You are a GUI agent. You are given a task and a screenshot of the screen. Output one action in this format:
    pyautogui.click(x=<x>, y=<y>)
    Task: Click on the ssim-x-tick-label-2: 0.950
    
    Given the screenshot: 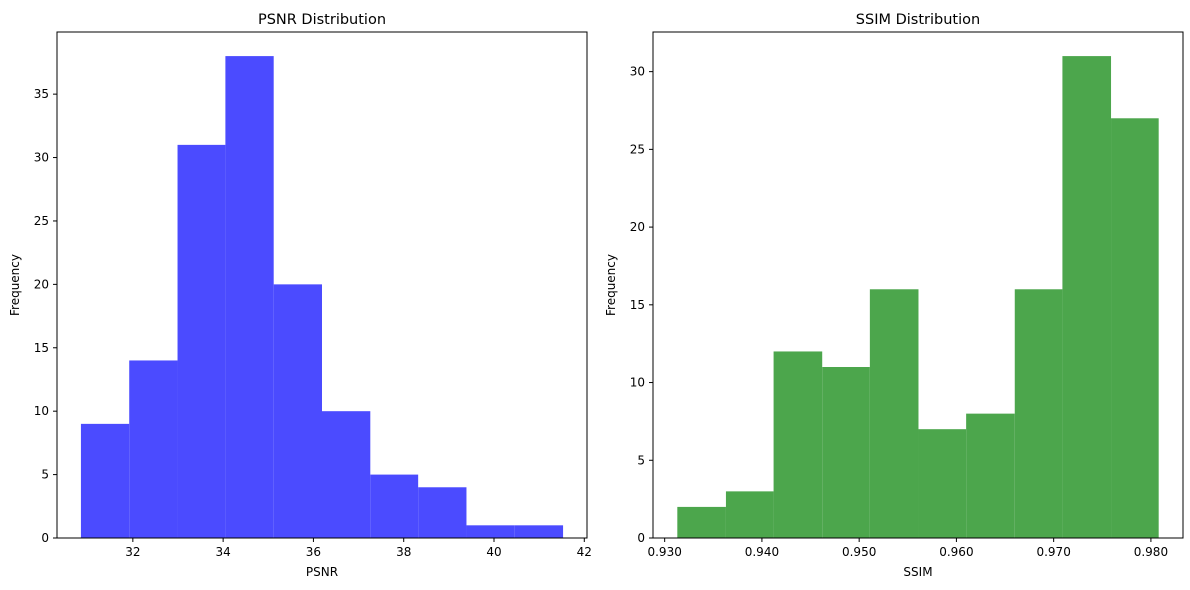 What is the action you would take?
    pyautogui.click(x=859, y=552)
    